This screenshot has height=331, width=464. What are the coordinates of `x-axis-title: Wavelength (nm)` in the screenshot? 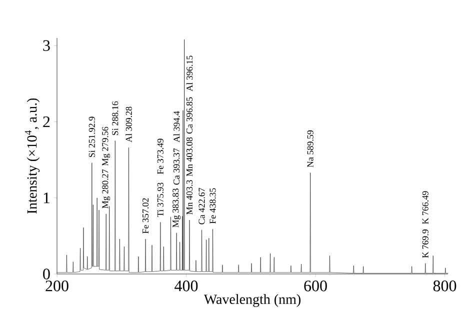 It's located at (252, 300).